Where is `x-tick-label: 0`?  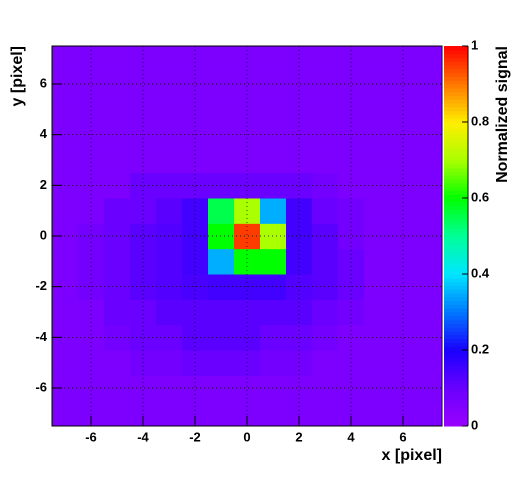
x-tick-label: 0 is located at coordinates (246, 436).